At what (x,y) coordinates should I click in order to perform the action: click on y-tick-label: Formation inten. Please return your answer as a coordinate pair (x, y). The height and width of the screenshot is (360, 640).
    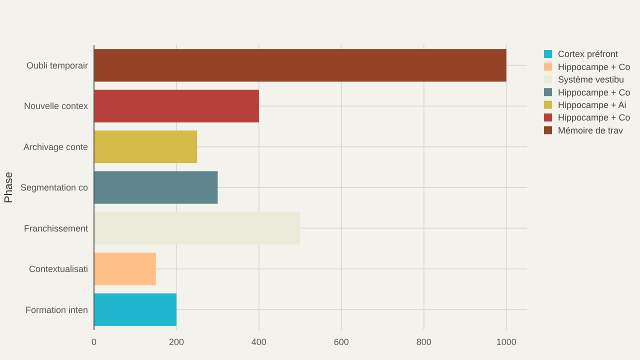
    Looking at the image, I should click on (56, 309).